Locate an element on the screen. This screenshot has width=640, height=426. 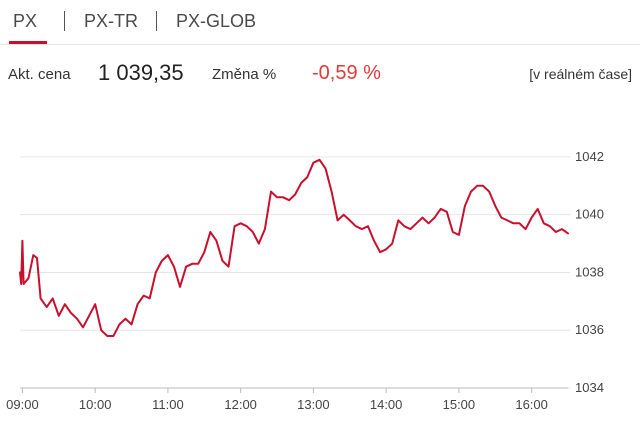
x-tick-label: 16:00 is located at coordinates (531, 404).